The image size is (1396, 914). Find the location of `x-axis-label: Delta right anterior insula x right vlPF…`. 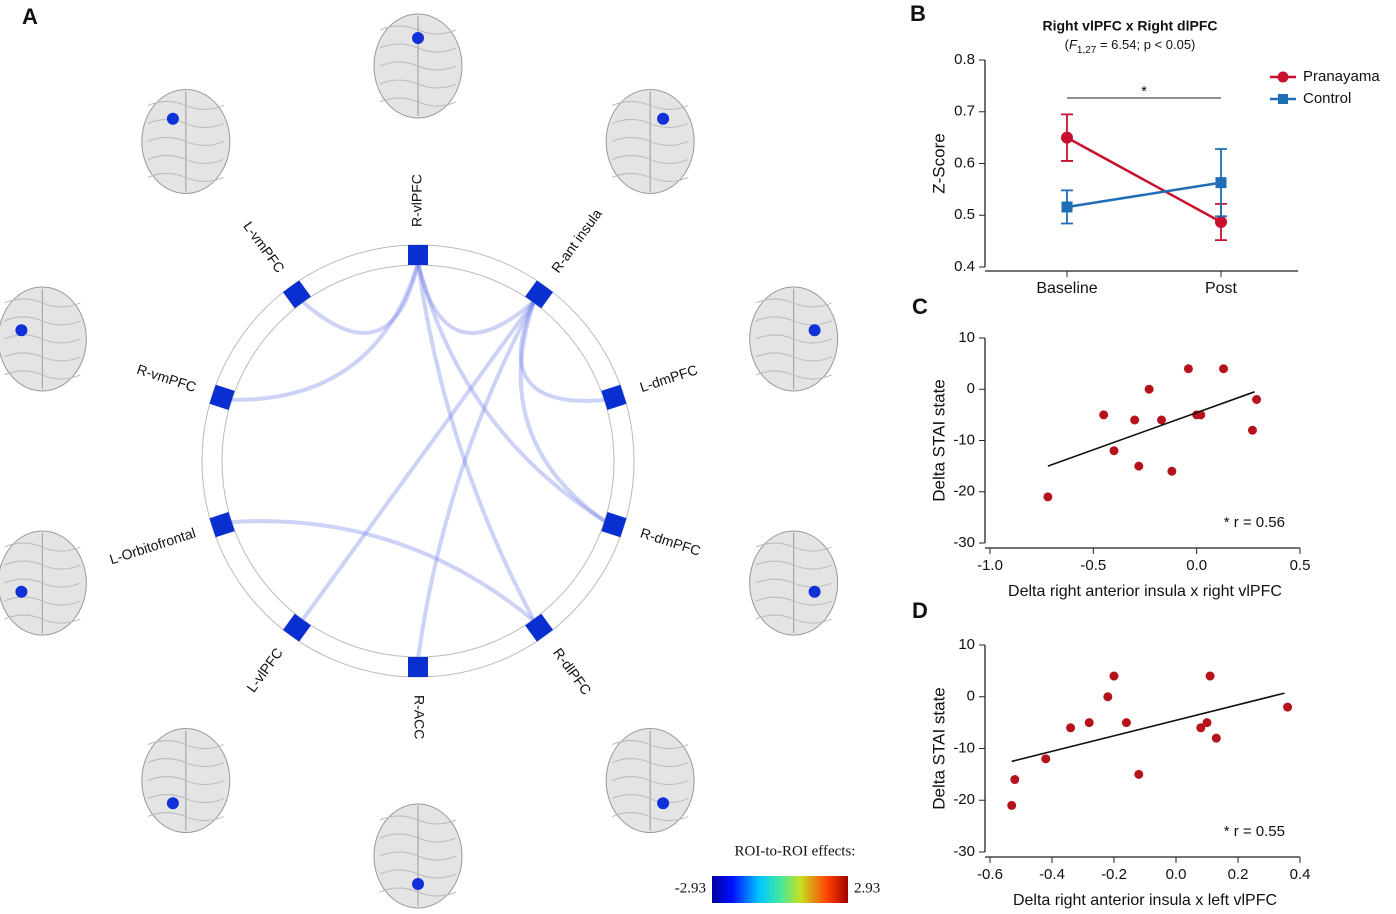

x-axis-label: Delta right anterior insula x right vlPF… is located at coordinates (1145, 591).